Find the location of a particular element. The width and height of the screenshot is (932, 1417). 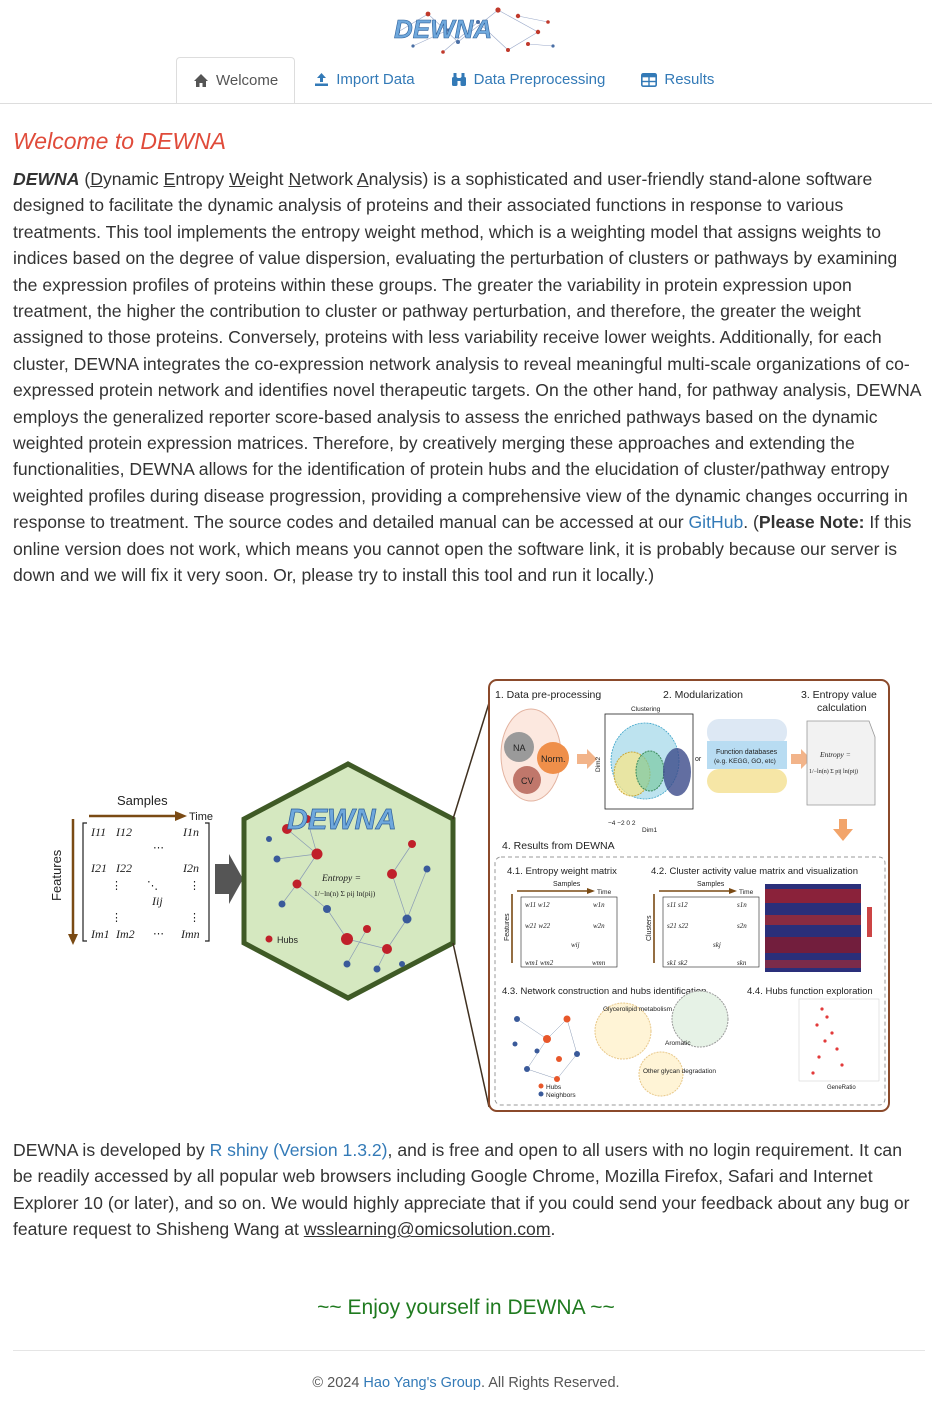

group-link: Hao Yang's Group is located at coordinates (422, 1383).